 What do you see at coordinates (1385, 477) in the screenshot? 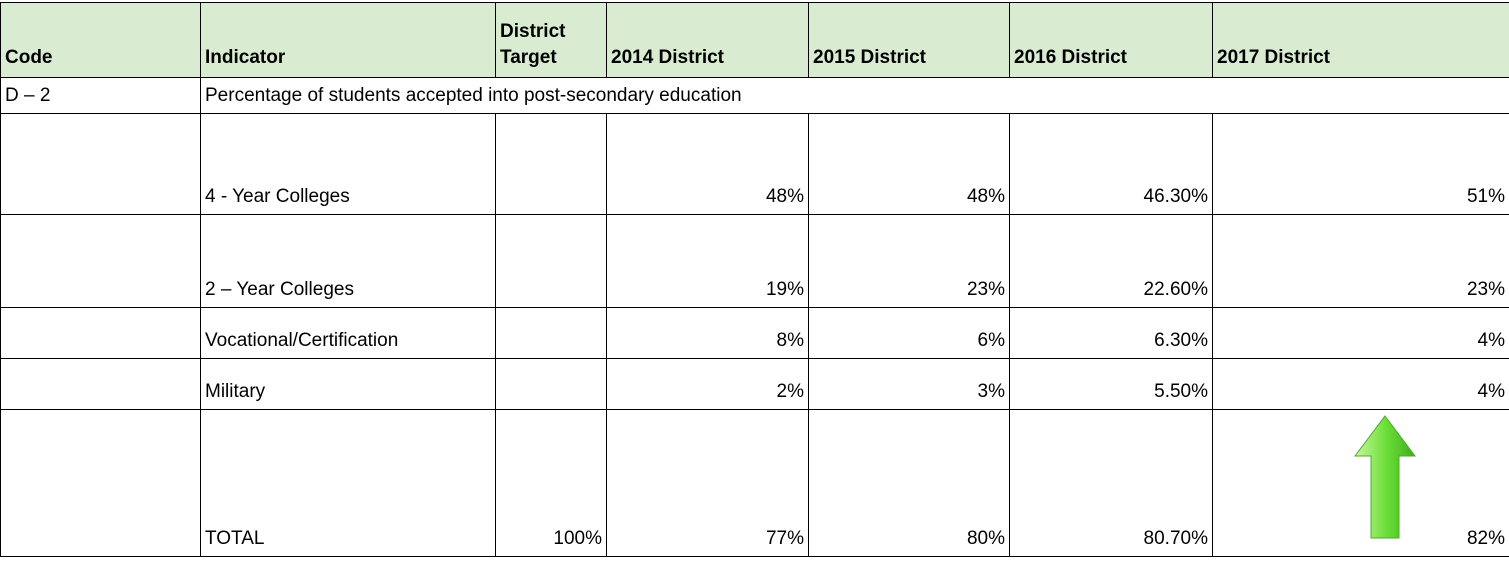
I see `up-arrow-icon` at bounding box center [1385, 477].